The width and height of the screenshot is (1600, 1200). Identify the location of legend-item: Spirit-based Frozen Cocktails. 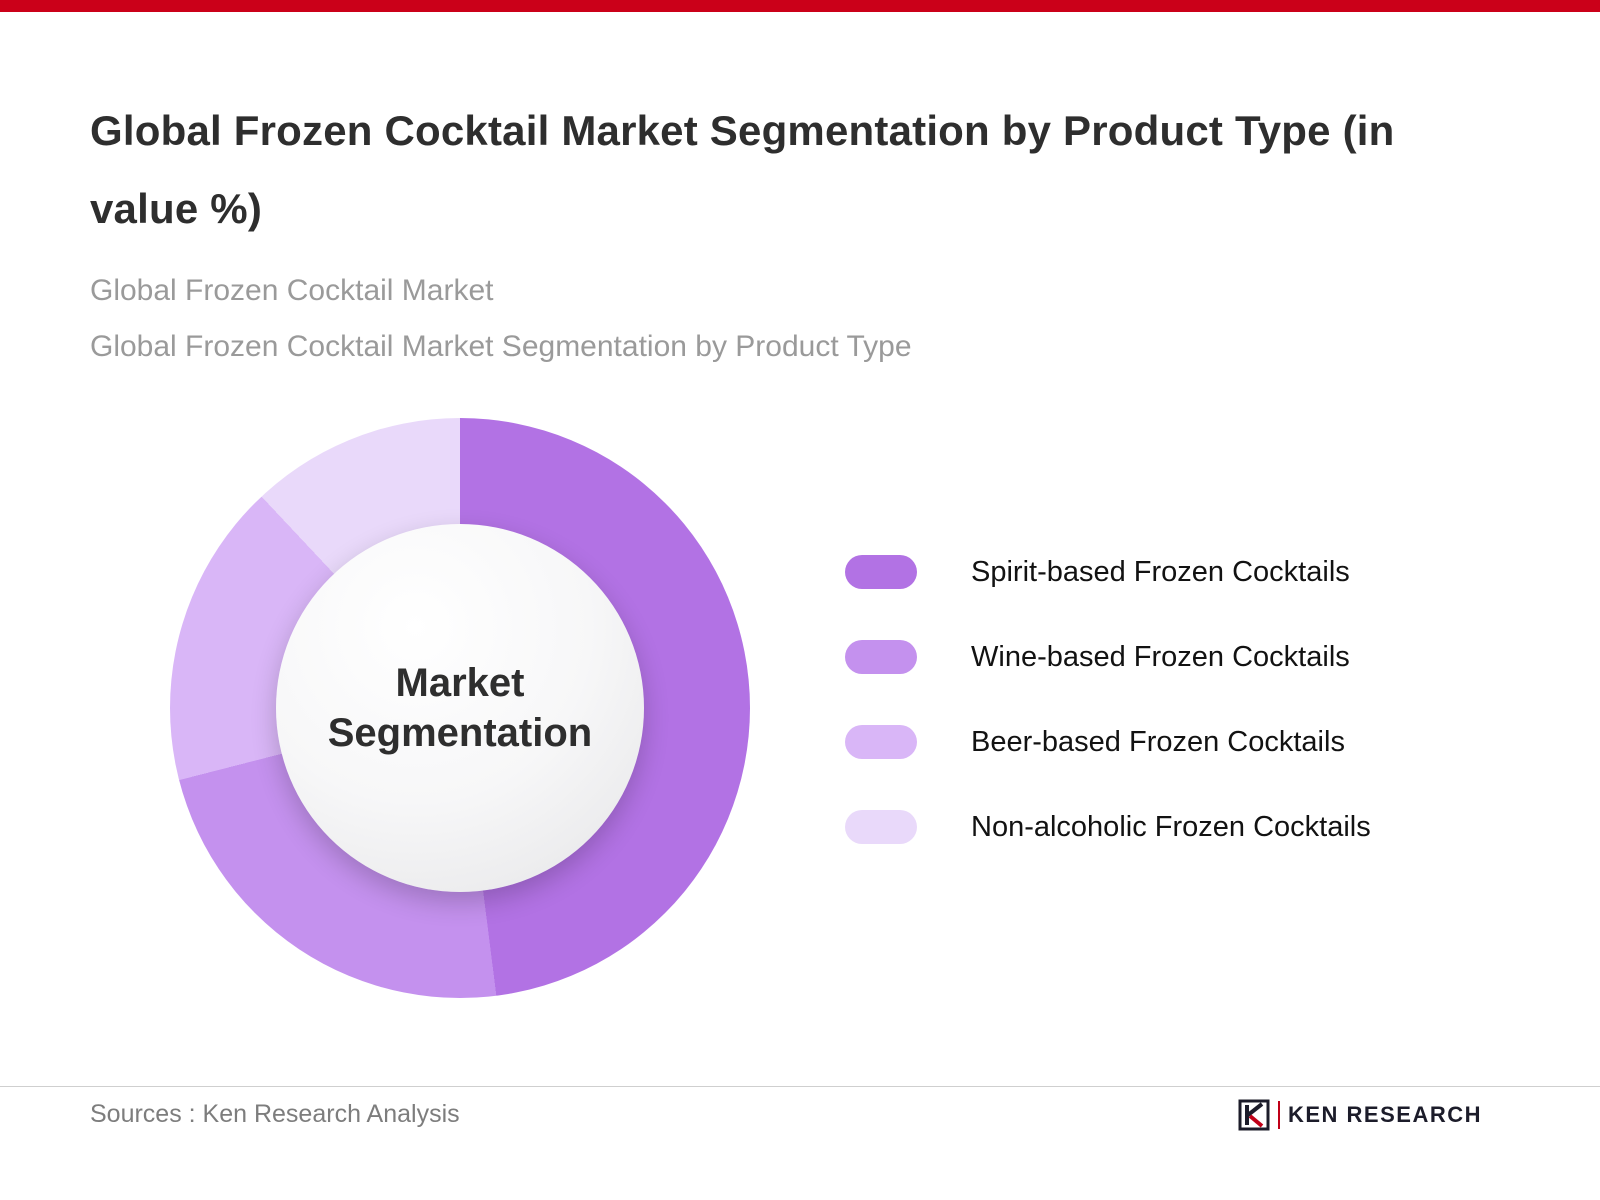
(1108, 572).